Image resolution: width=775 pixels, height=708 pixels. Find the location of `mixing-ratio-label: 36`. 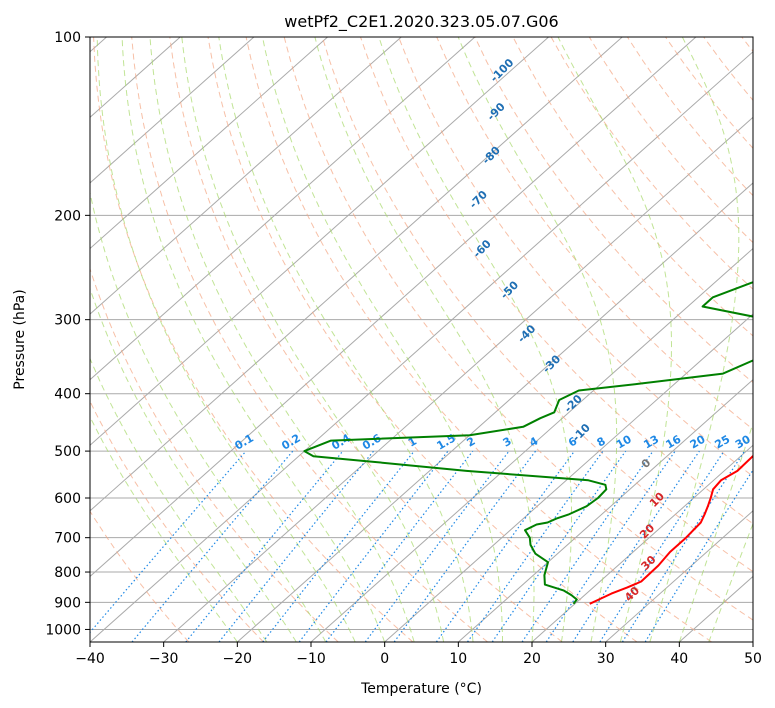

mixing-ratio-label: 36 is located at coordinates (764, 441).